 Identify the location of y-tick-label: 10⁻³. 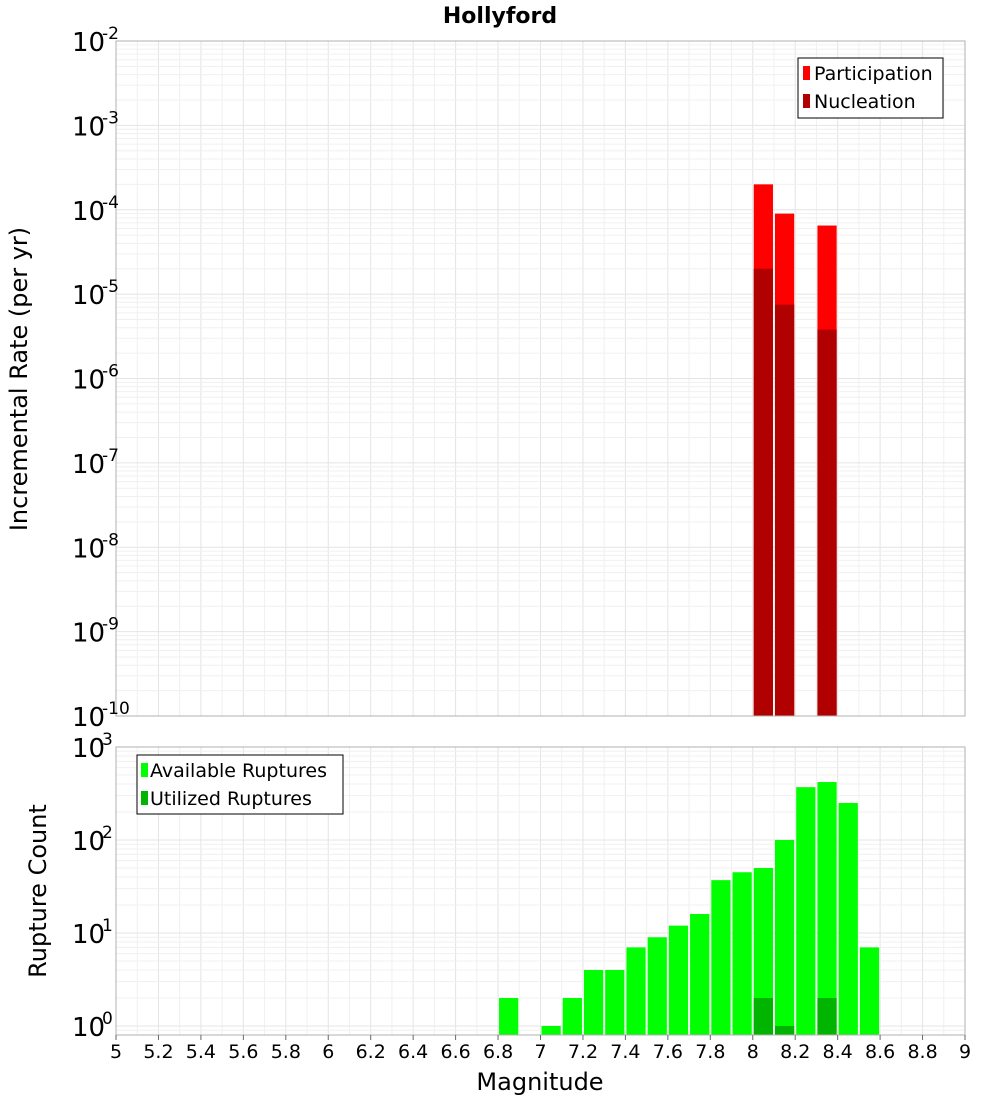
(95, 125).